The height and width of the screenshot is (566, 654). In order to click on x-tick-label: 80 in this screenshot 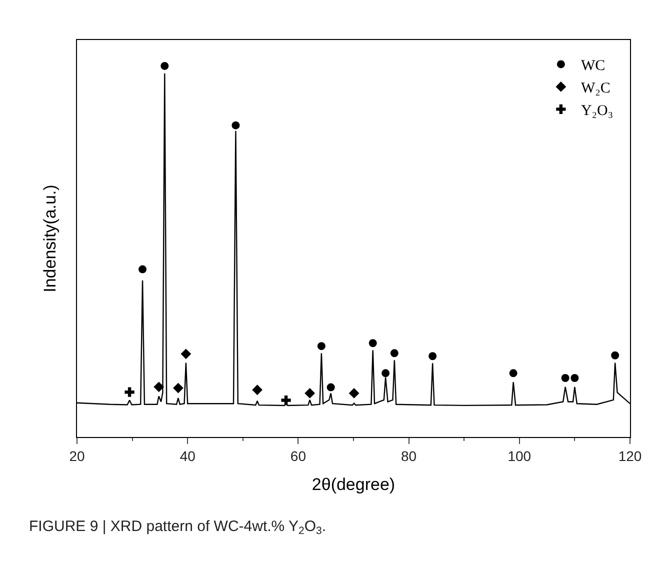, I will do `click(409, 456)`.